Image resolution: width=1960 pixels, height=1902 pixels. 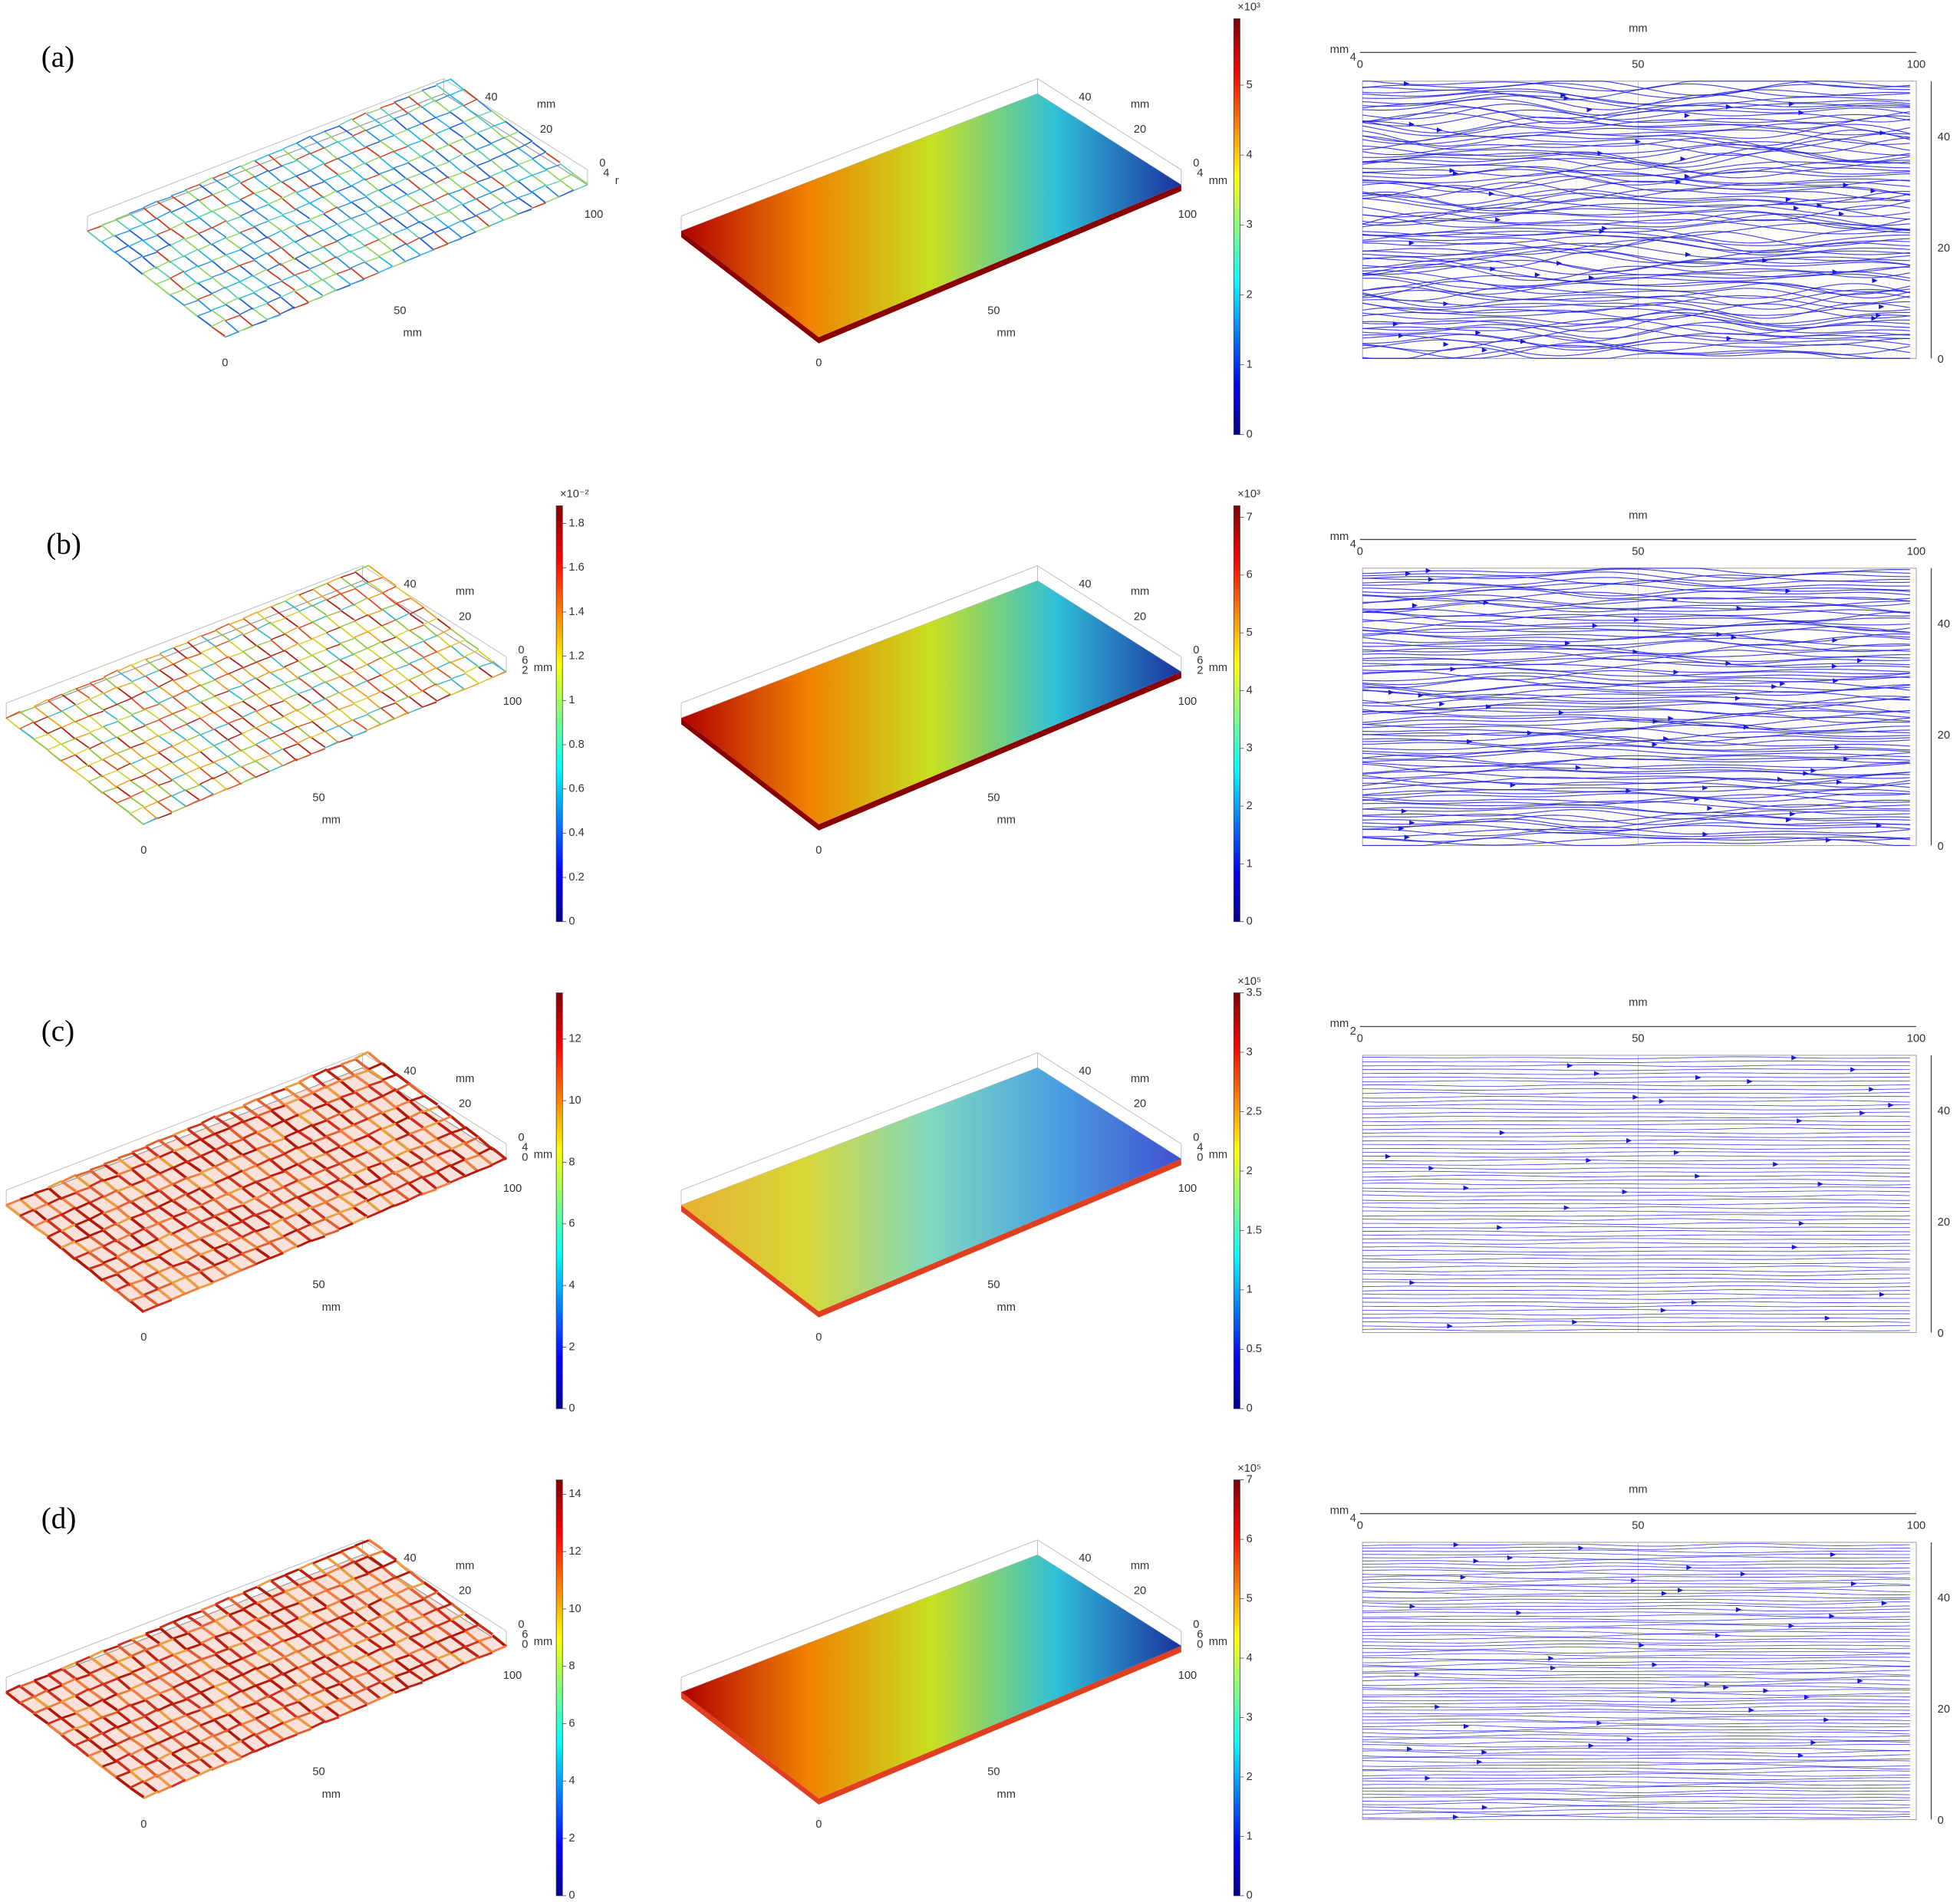 What do you see at coordinates (1236, 1688) in the screenshot?
I see `colorbar` at bounding box center [1236, 1688].